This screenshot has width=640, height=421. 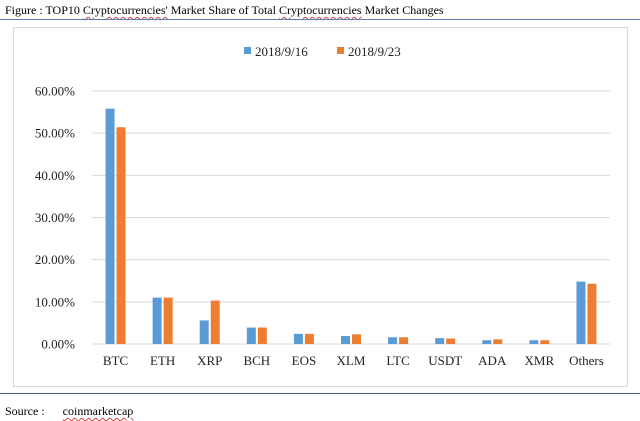 I want to click on x-tick-label: USDT, so click(x=445, y=360).